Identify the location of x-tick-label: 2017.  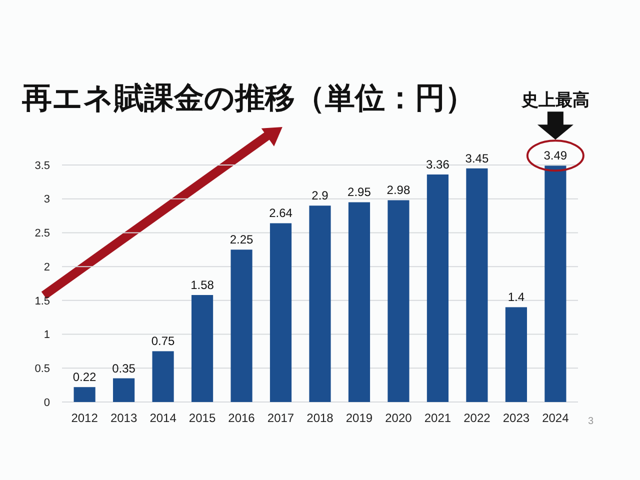
(280, 418).